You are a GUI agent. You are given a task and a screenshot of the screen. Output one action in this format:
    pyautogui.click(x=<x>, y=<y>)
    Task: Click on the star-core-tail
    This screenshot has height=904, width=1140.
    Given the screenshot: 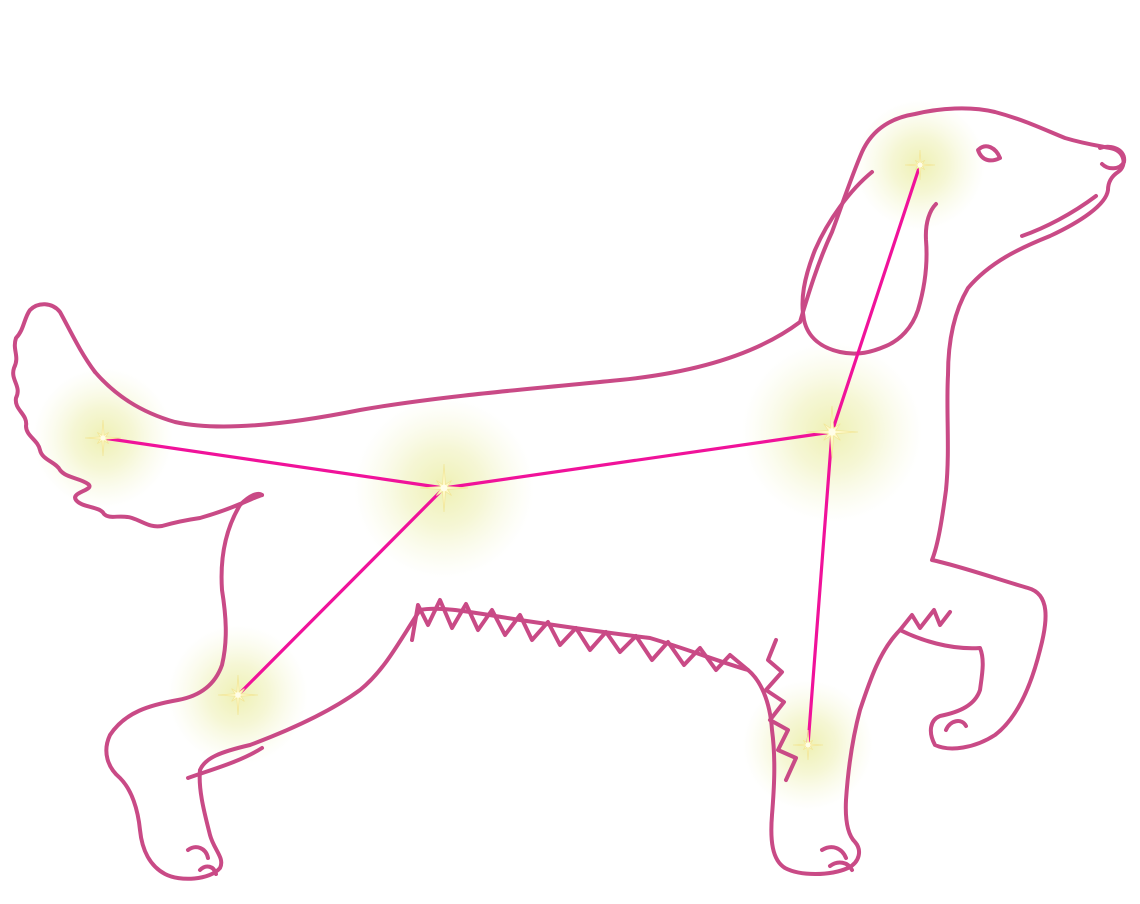 What is the action you would take?
    pyautogui.click(x=103, y=438)
    